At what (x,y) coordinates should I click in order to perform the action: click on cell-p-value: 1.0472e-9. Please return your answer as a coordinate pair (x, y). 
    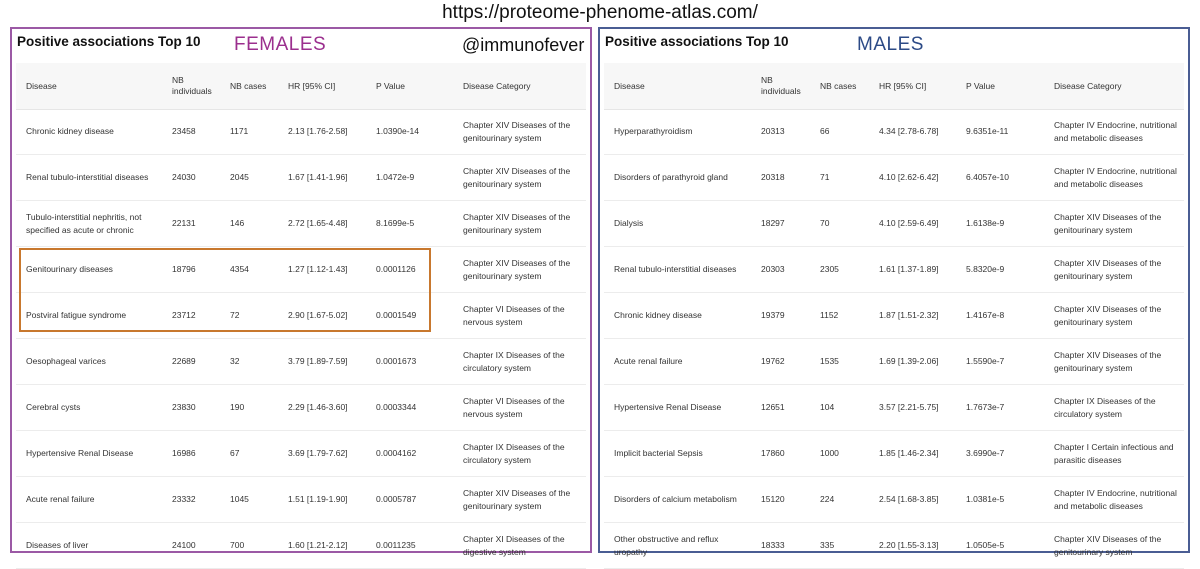
    Looking at the image, I should click on (395, 177).